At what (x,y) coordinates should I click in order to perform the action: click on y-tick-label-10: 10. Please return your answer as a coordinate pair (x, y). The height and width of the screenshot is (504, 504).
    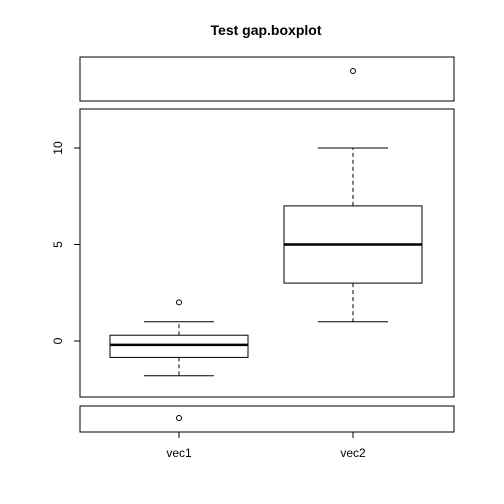
    Looking at the image, I should click on (58, 148).